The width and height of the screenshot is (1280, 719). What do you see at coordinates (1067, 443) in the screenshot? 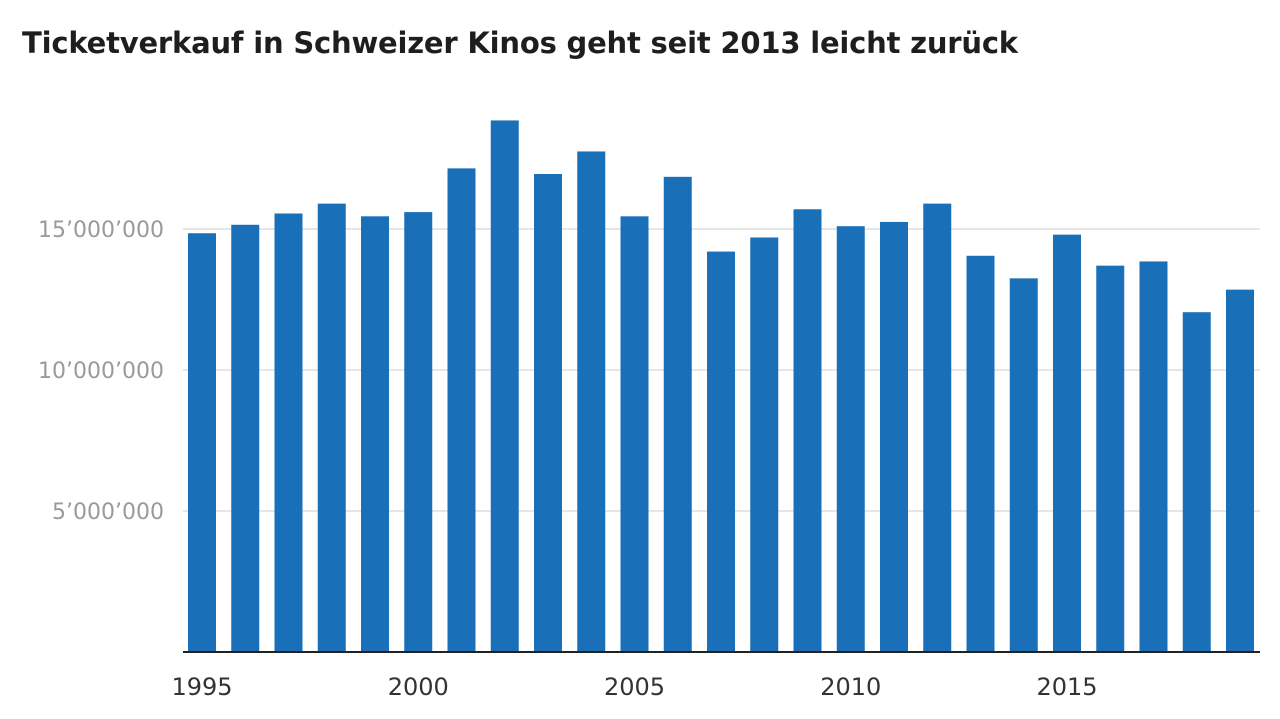
I see `bar-2015` at bounding box center [1067, 443].